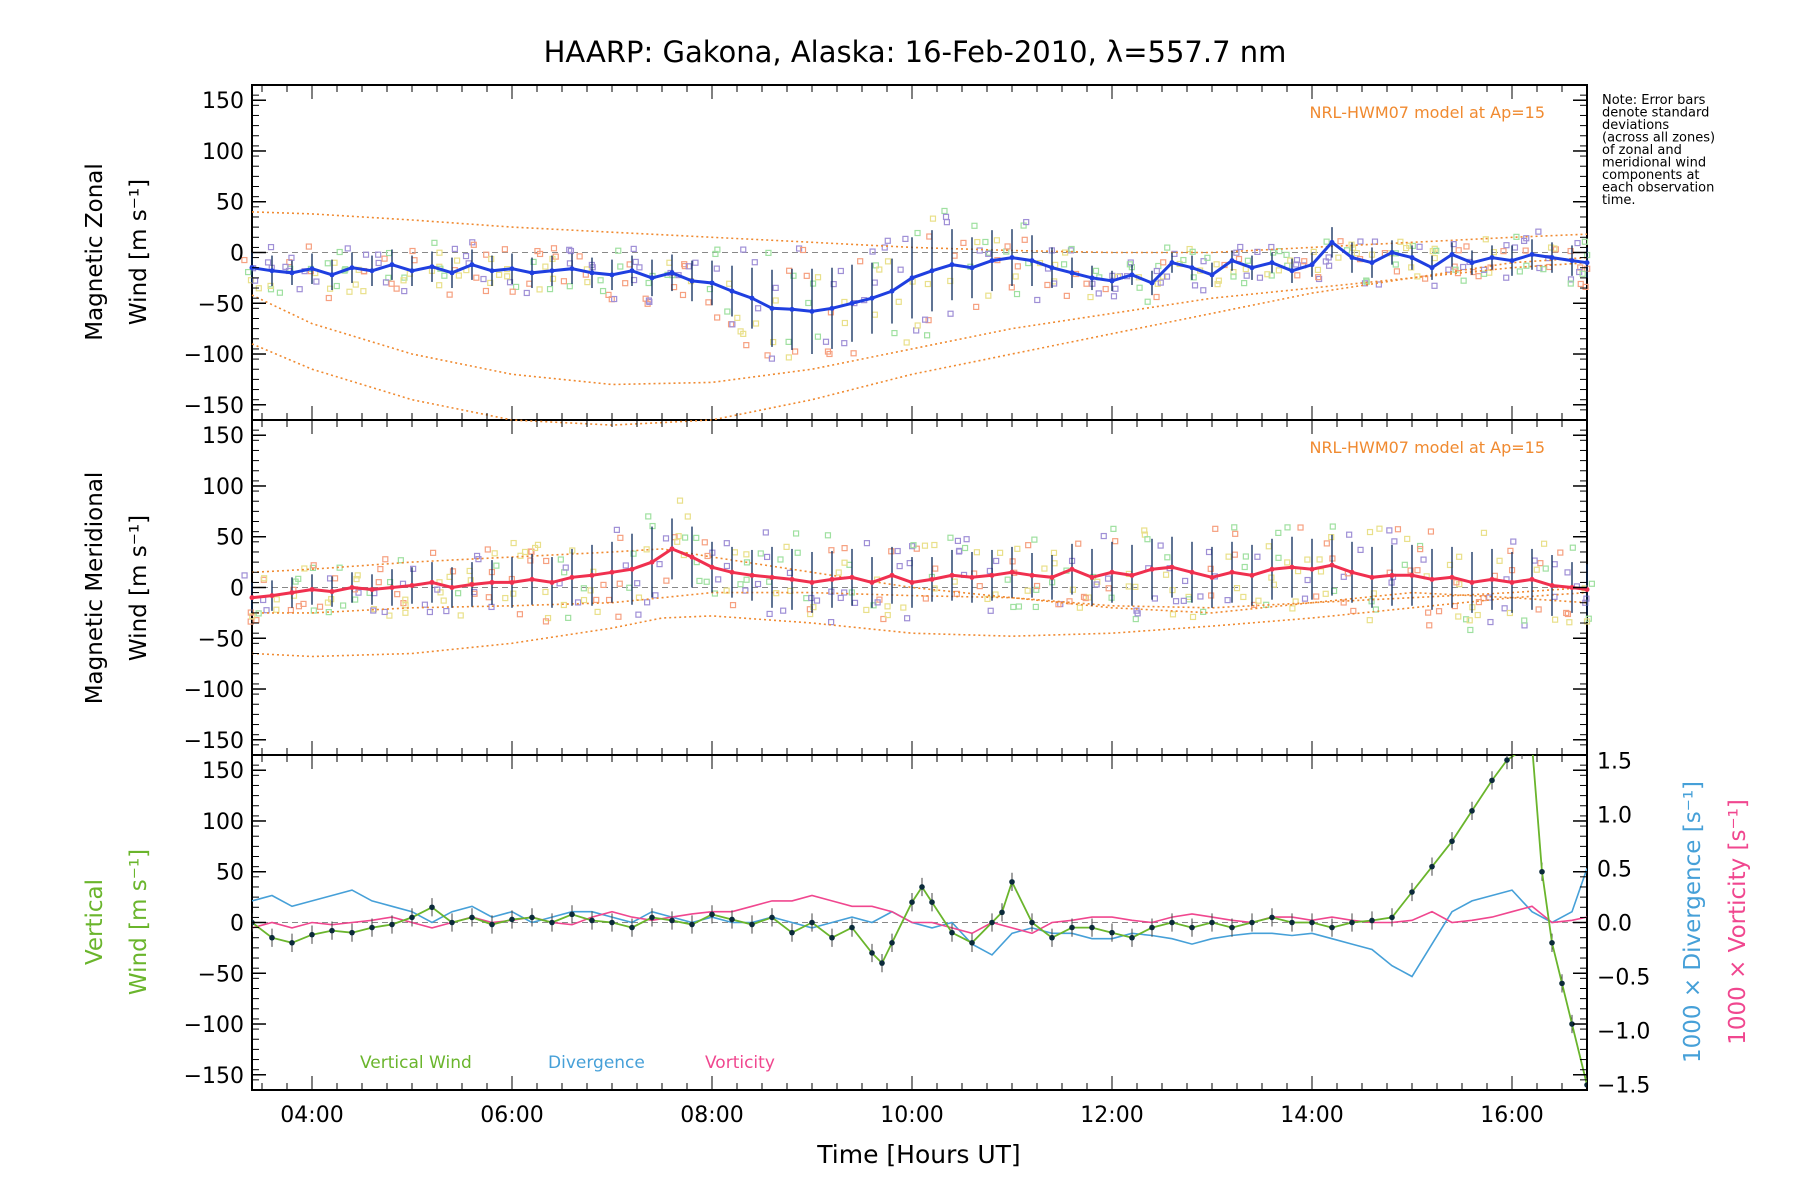  Describe the element at coordinates (740, 1063) in the screenshot. I see `legend-vorticity: Vorticity` at that location.